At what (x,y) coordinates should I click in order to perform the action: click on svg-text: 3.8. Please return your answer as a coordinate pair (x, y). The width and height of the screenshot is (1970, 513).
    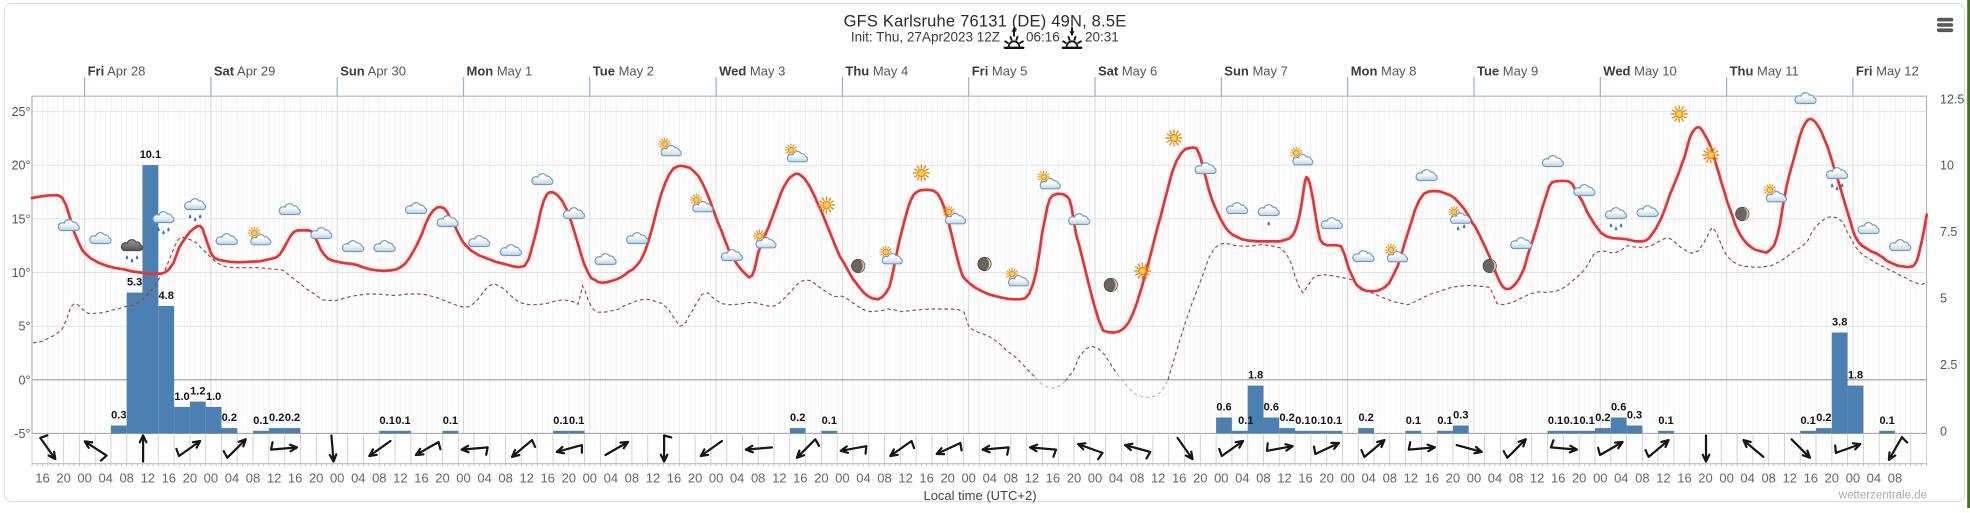
    Looking at the image, I should click on (1839, 323).